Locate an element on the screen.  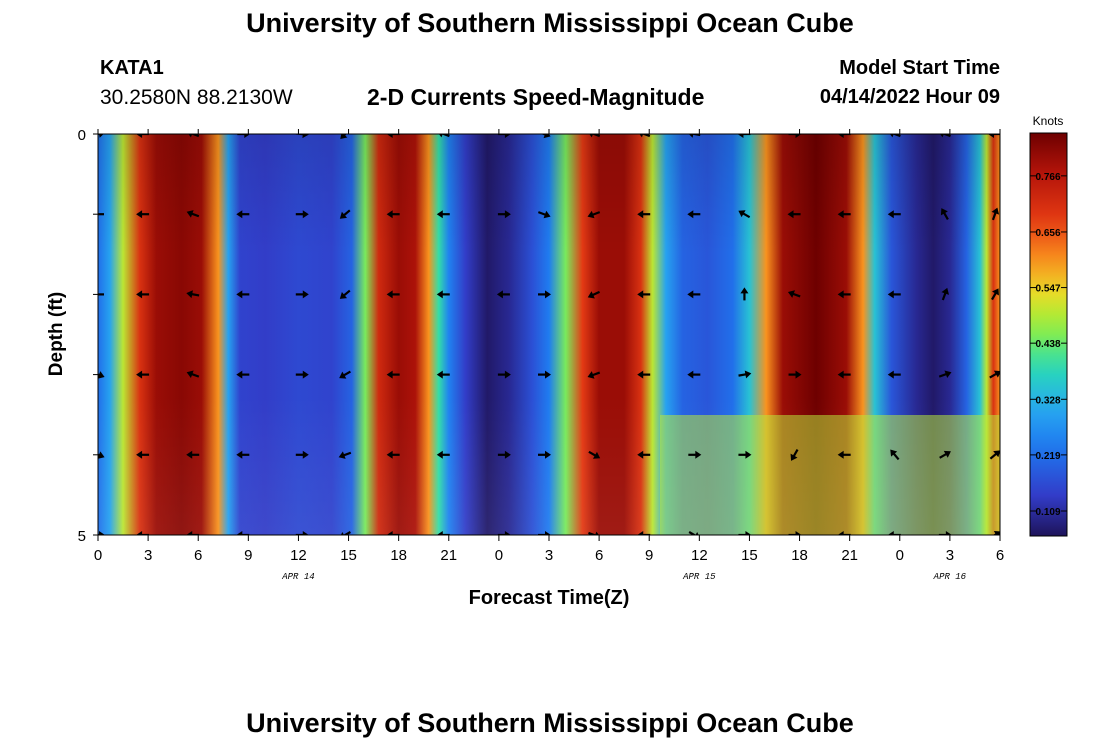
y-tick-label: 5 is located at coordinates (82, 536).